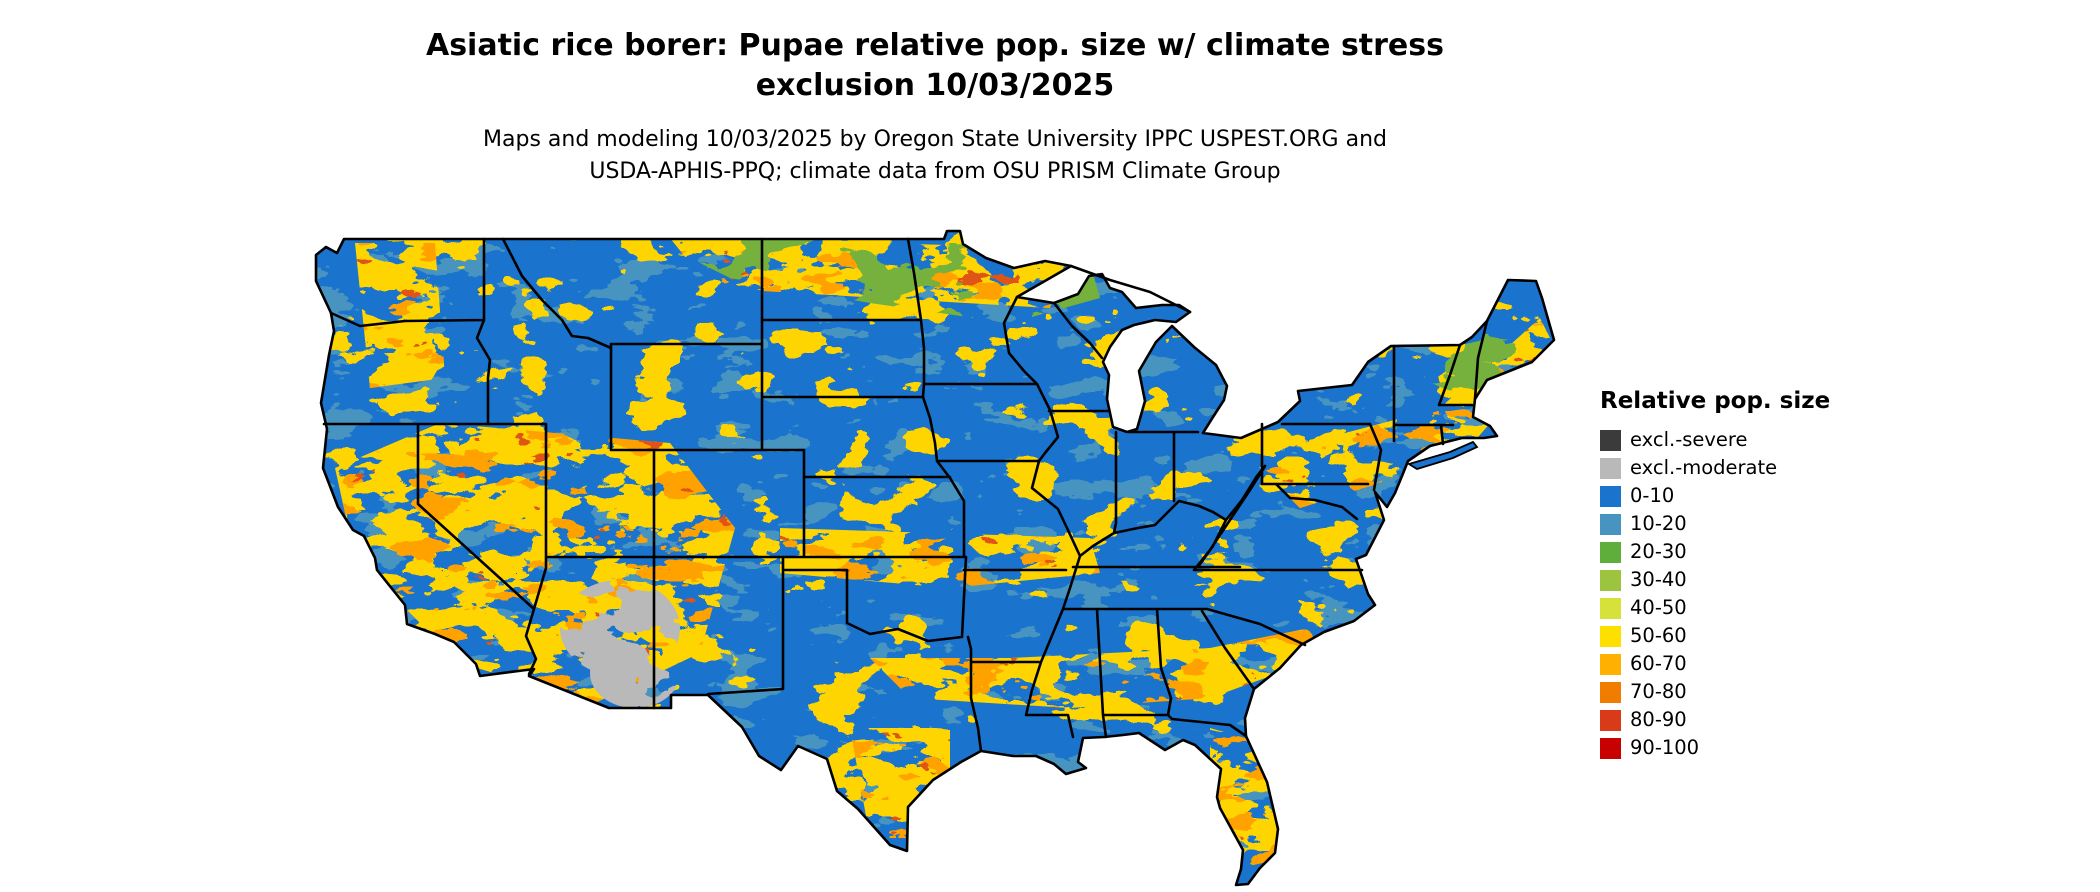  What do you see at coordinates (1704, 467) in the screenshot?
I see `legend-label: excl.-moderate` at bounding box center [1704, 467].